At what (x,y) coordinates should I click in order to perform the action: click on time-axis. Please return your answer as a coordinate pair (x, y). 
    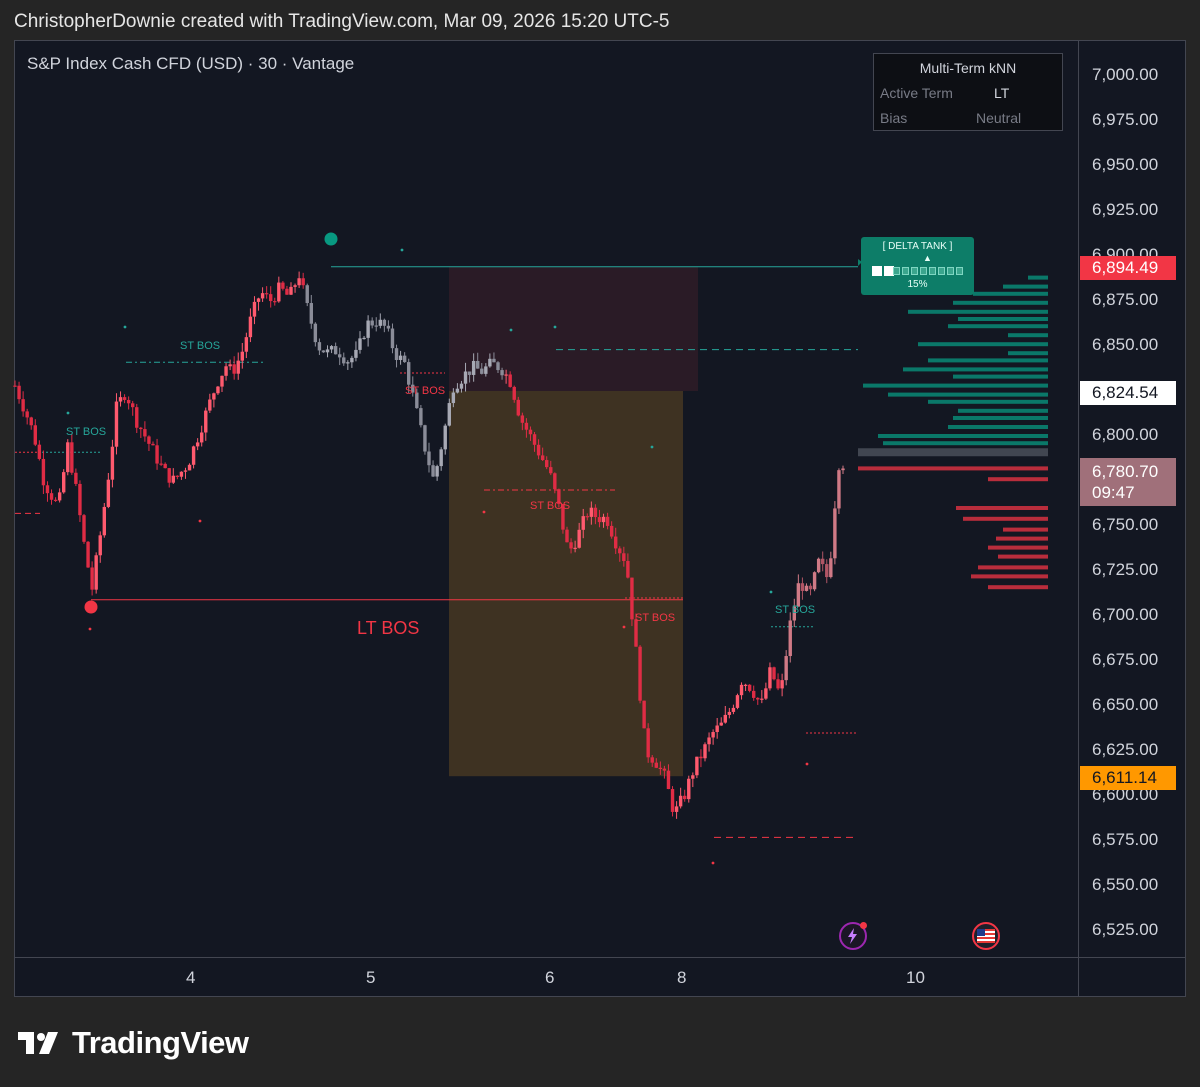
    Looking at the image, I should click on (546, 977).